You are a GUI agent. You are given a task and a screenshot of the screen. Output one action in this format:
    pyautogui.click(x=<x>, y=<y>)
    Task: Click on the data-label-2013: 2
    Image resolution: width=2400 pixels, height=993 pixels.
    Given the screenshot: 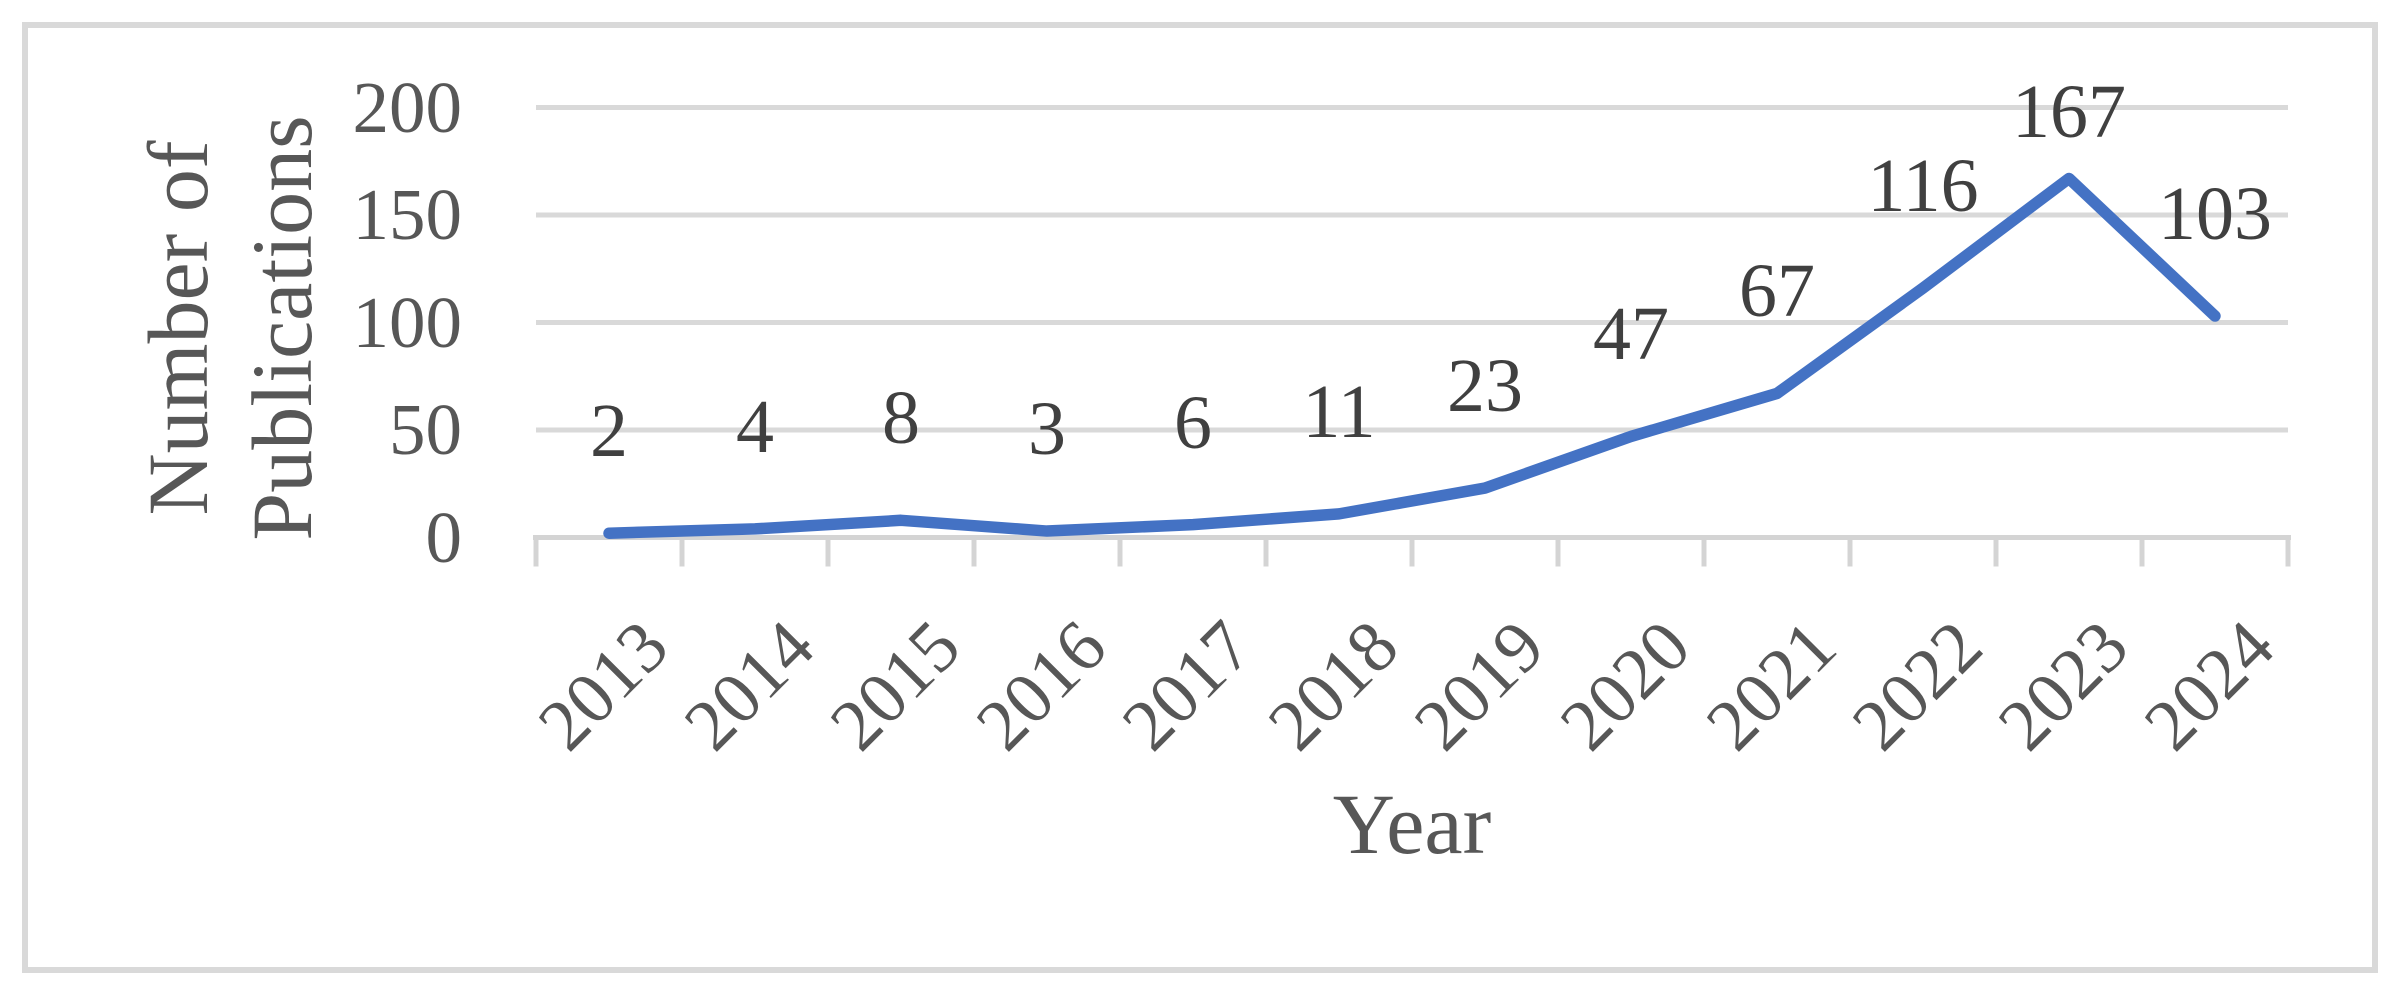 What is the action you would take?
    pyautogui.click(x=609, y=431)
    